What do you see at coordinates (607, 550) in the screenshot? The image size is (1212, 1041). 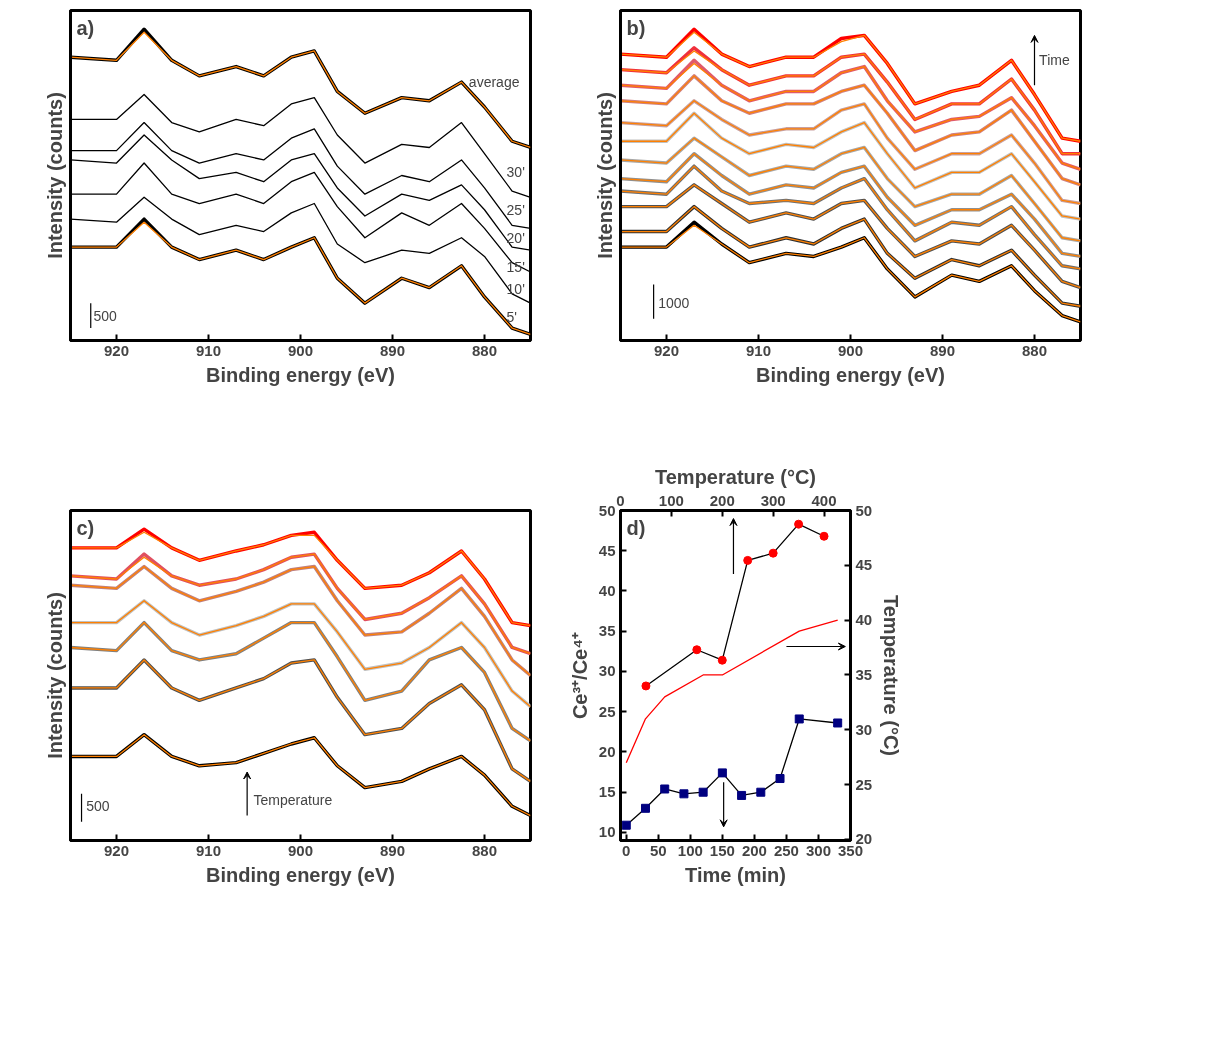 I see `y-tick-label: 45` at bounding box center [607, 550].